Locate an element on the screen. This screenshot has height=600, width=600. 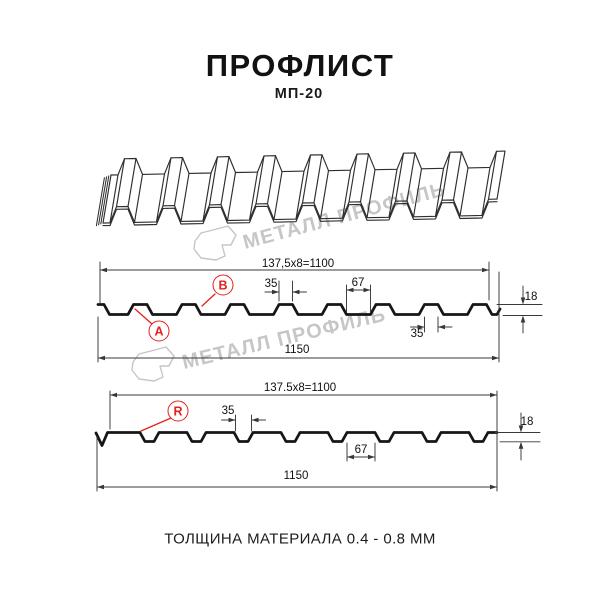
sheet-3d-drawing is located at coordinates (300, 188).